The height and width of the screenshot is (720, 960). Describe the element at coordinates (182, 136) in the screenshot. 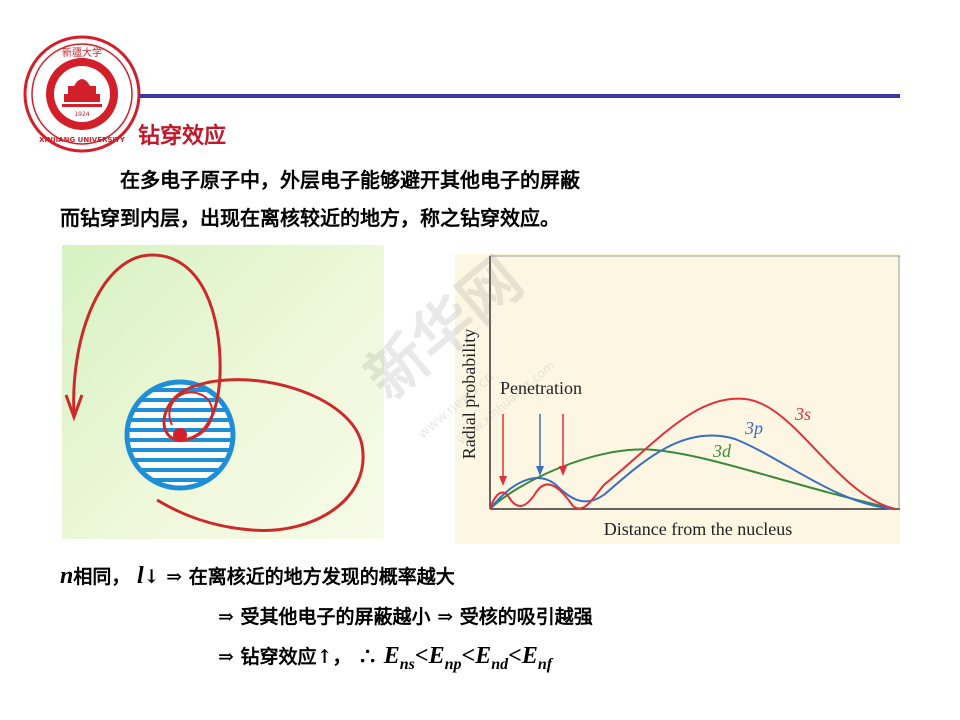

I see `slide-title: 钻穿效应` at that location.